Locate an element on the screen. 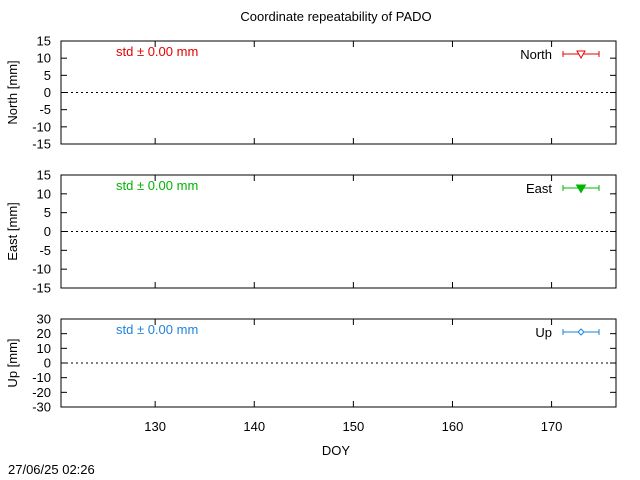 Image resolution: width=640 pixels, height=480 pixels. east-std-annotation: std ± 0.00 mm is located at coordinates (157, 185).